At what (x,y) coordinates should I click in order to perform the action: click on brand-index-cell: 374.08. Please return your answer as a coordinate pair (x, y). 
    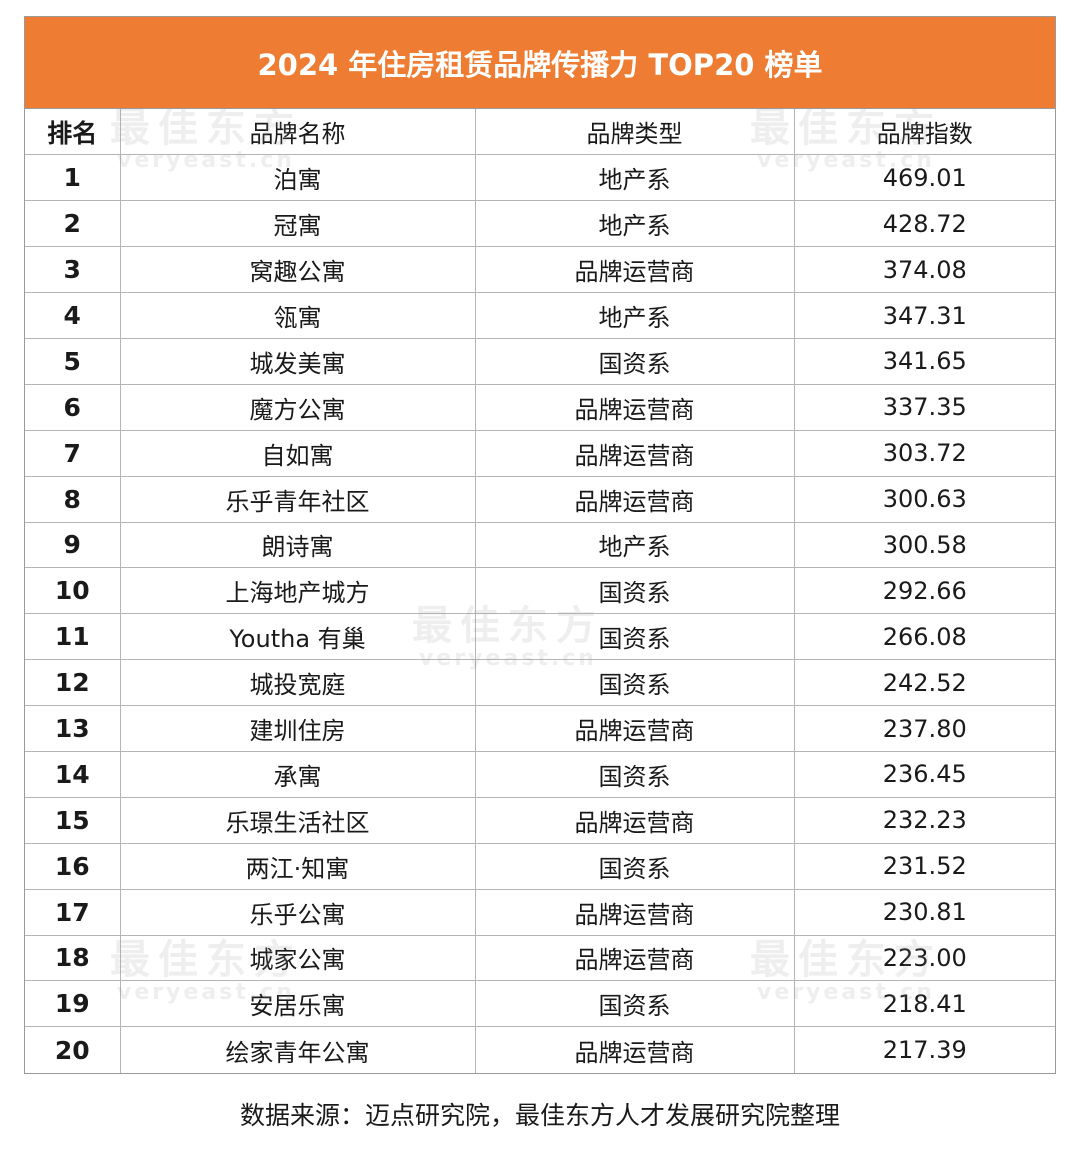
    Looking at the image, I should click on (924, 270).